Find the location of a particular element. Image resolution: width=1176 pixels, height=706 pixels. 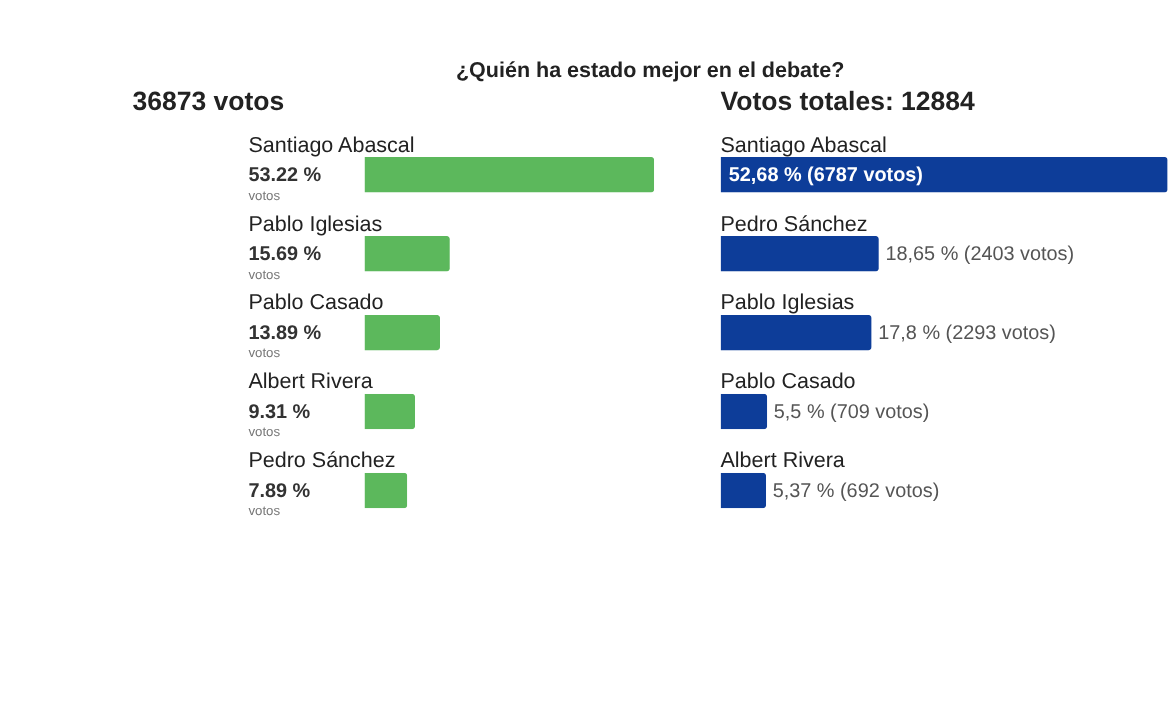

chart-subtitle: 36873 votos is located at coordinates (208, 100).